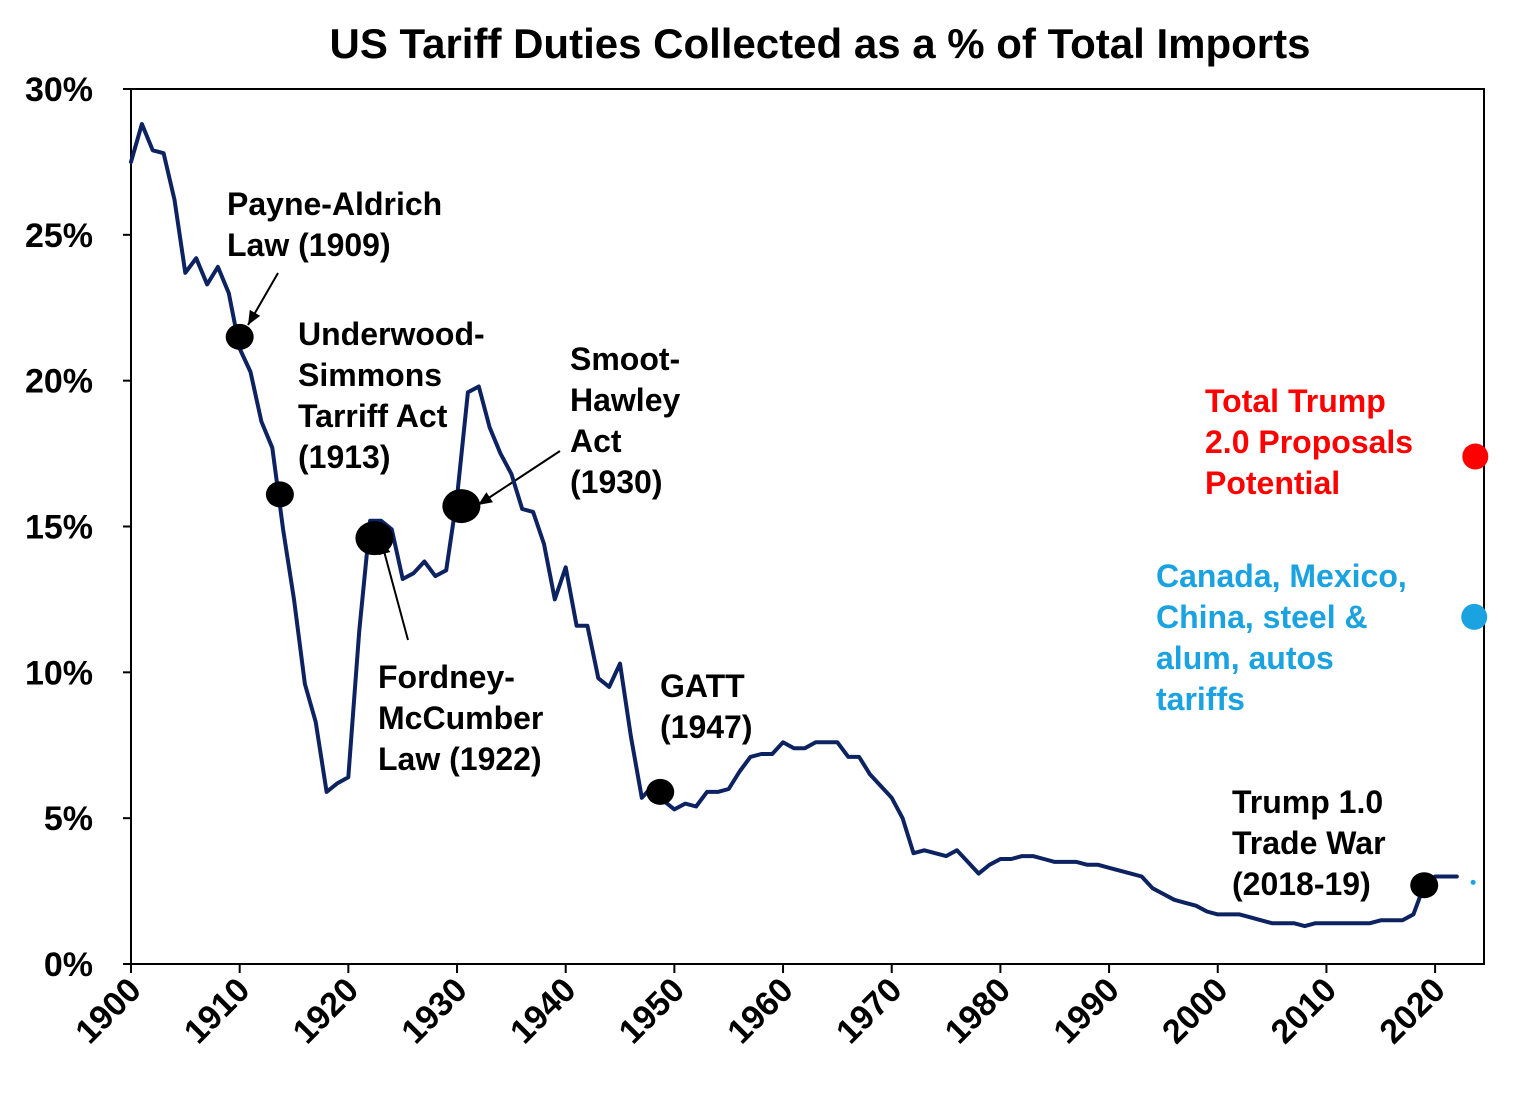 The width and height of the screenshot is (1536, 1113). I want to click on x-tick-label: 1950, so click(652, 1011).